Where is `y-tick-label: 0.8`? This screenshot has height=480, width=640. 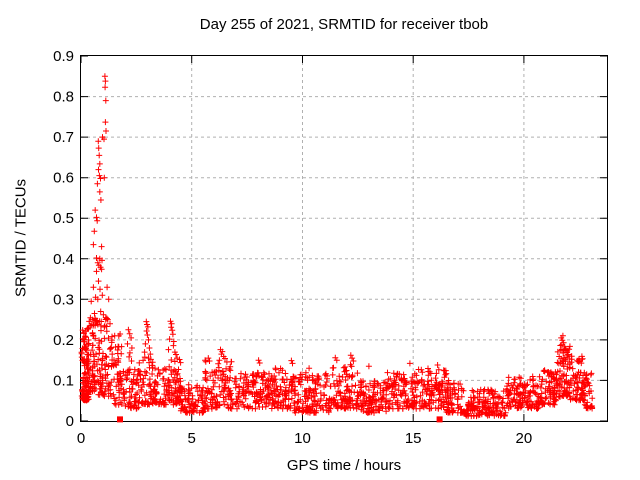
y-tick-label: 0.8 is located at coordinates (63, 97).